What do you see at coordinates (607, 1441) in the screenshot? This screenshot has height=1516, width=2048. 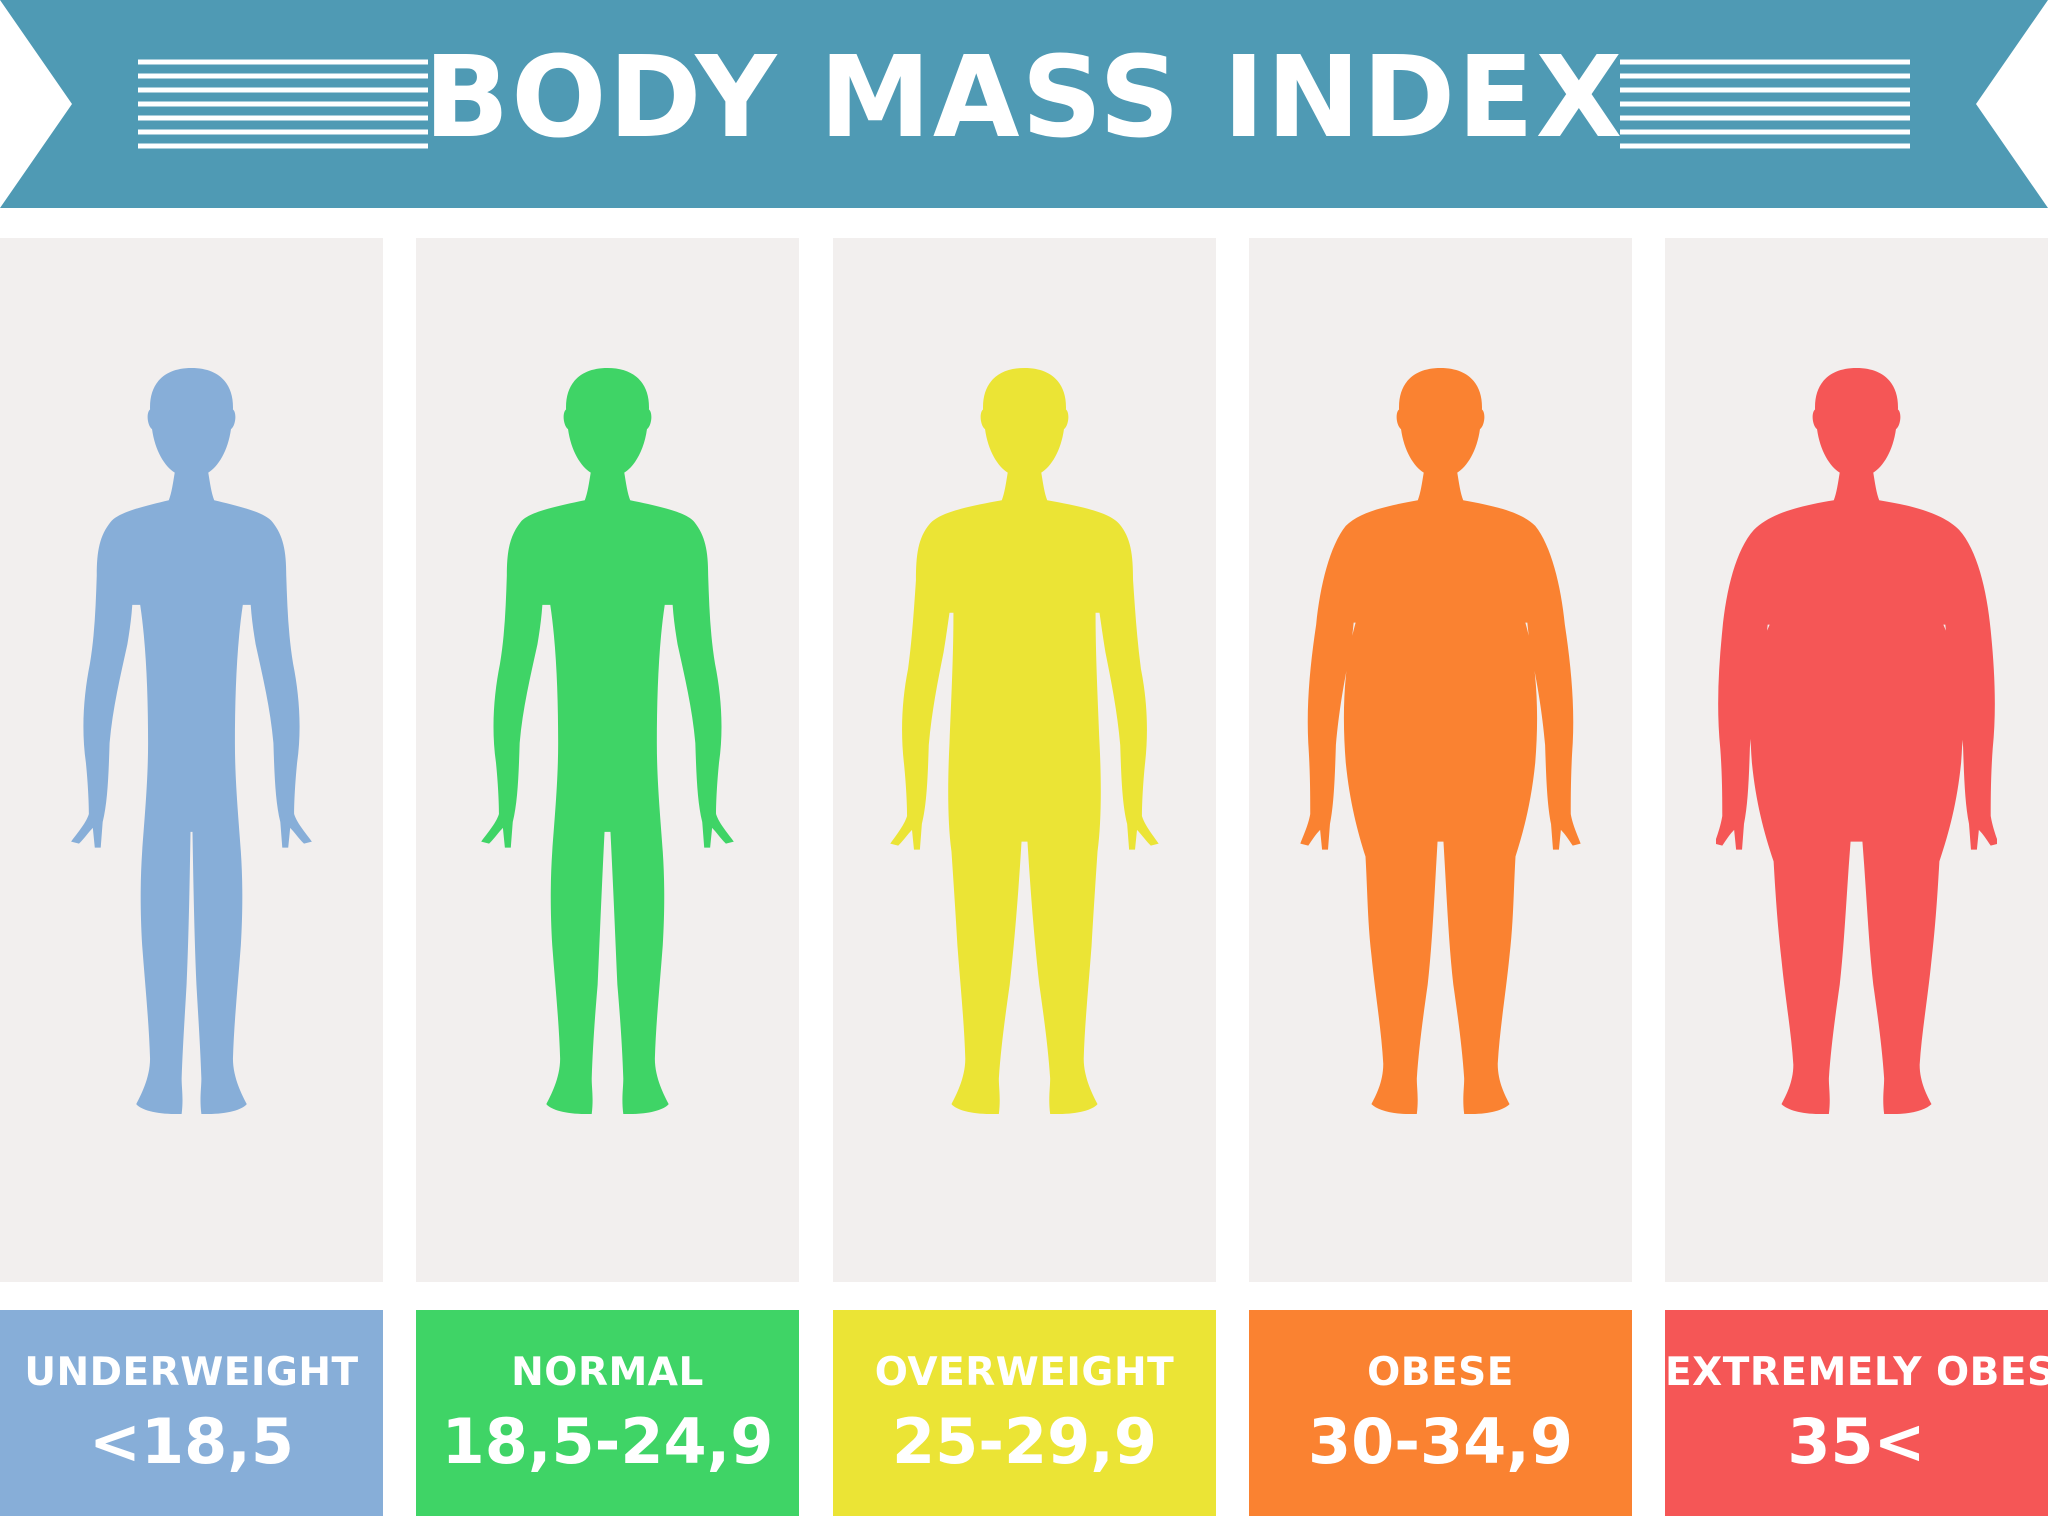 I see `bmi-range: 18,5-24,9` at bounding box center [607, 1441].